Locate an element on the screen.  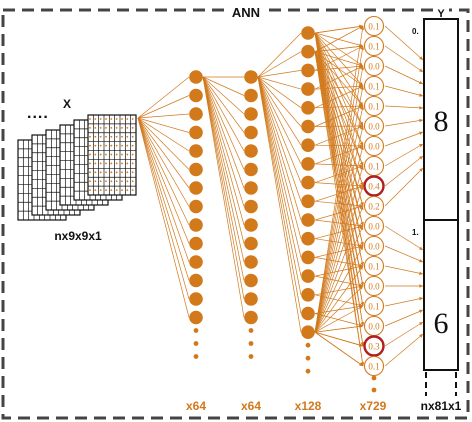
highlight-ring is located at coordinates (374, 186).